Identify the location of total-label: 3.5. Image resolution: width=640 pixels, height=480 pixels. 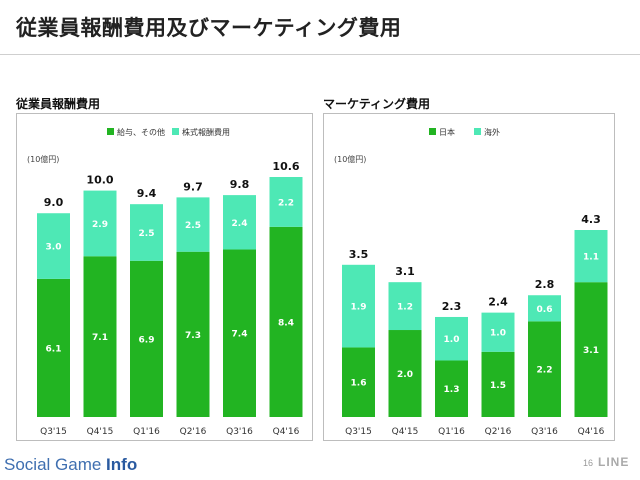
(359, 254).